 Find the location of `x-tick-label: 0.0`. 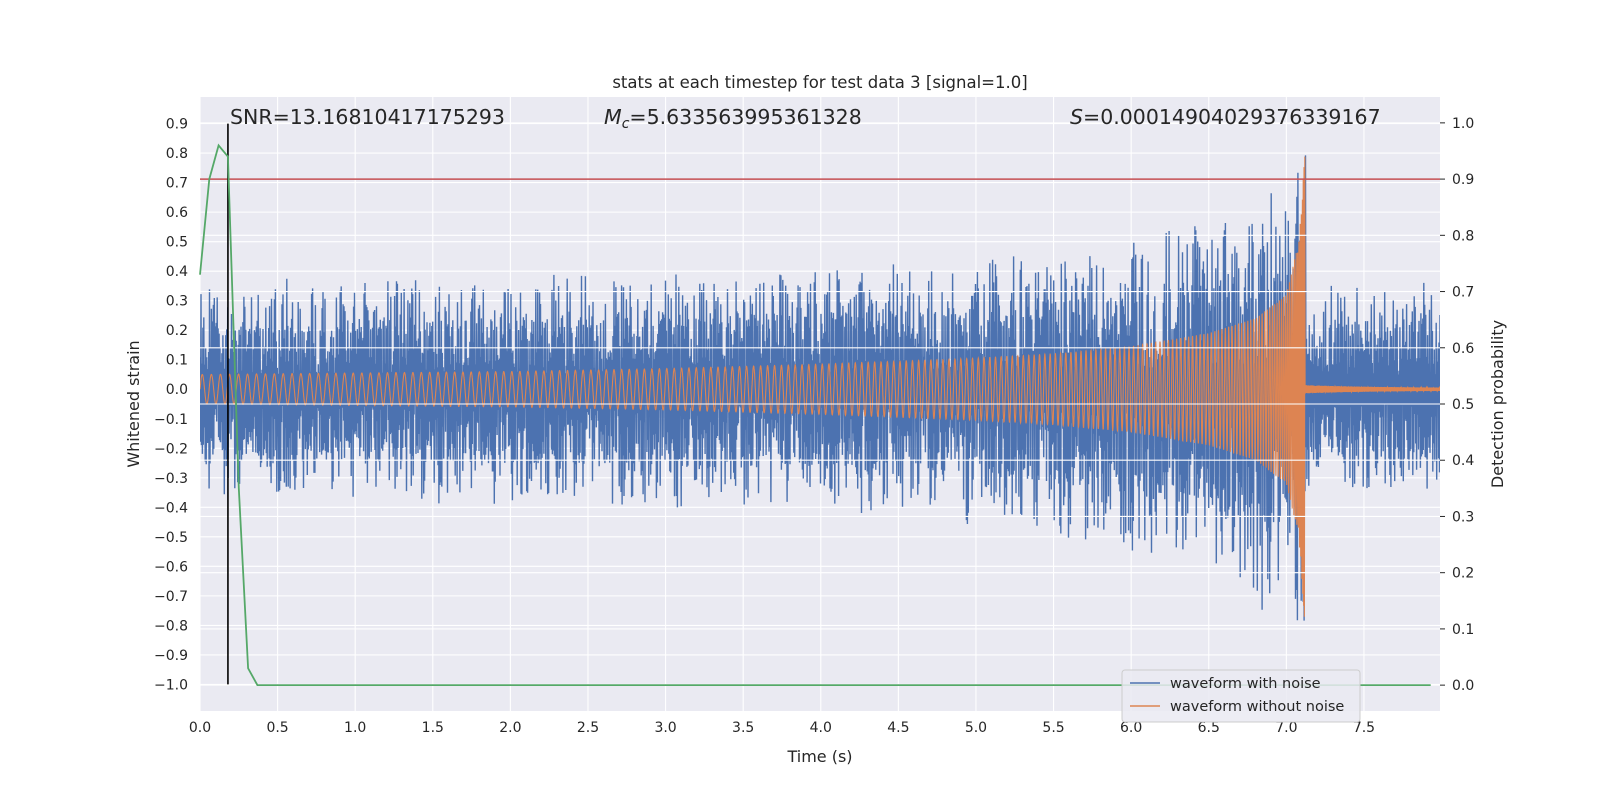

x-tick-label: 0.0 is located at coordinates (200, 728).